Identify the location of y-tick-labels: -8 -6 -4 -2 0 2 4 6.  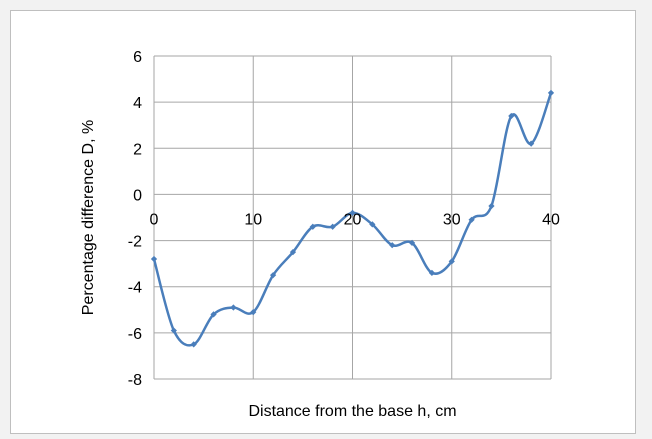
(135, 219).